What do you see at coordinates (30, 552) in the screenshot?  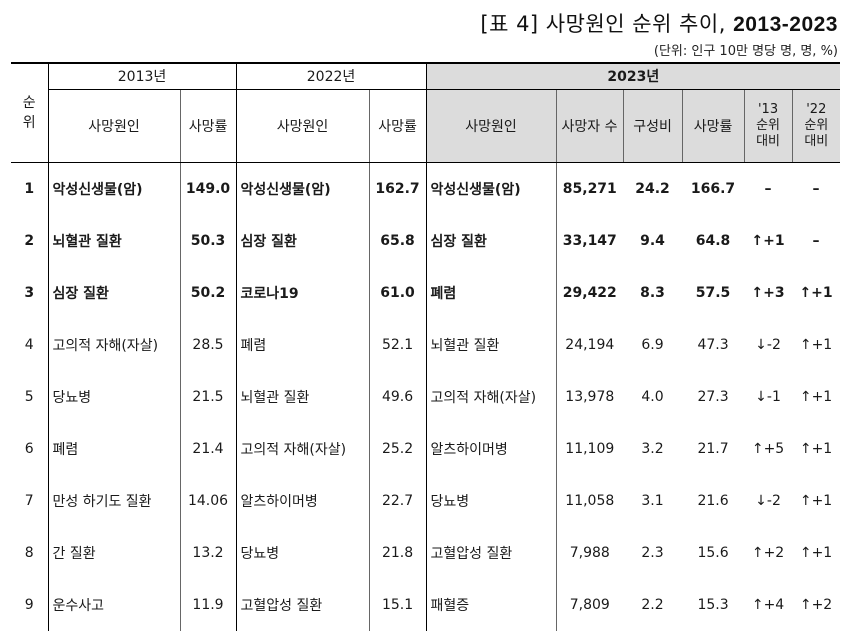 I see `rank-cell: 8` at bounding box center [30, 552].